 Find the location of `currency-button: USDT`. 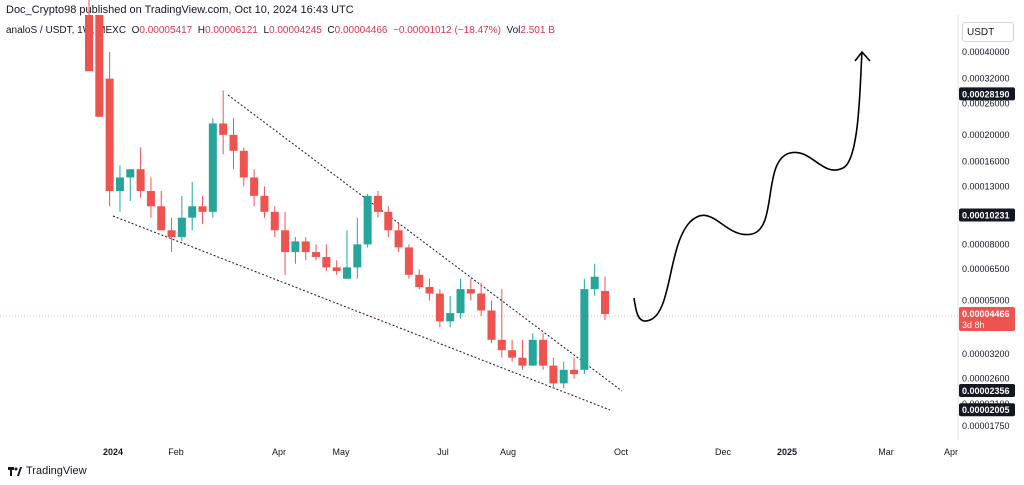

currency-button: USDT is located at coordinates (988, 32).